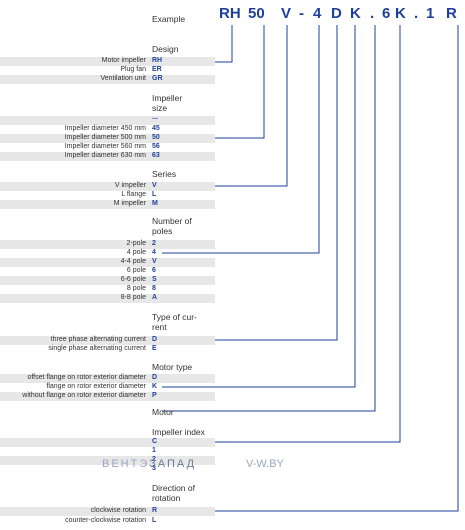  I want to click on current-label-three-phase: three phase alternating current, so click(98, 339).